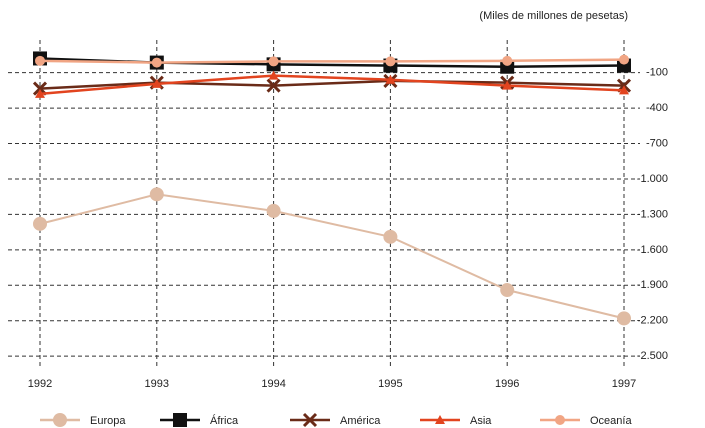 This screenshot has height=428, width=705. I want to click on y-tick-label: -1.900, so click(652, 285).